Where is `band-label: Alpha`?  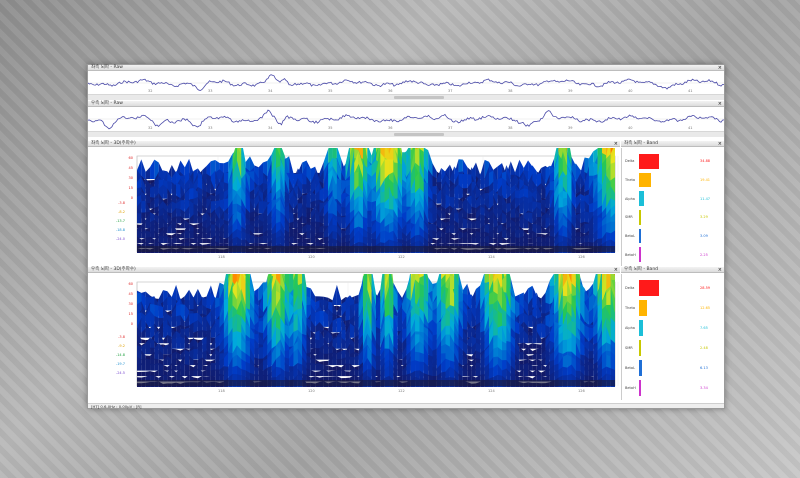
band-label: Alpha is located at coordinates (630, 198).